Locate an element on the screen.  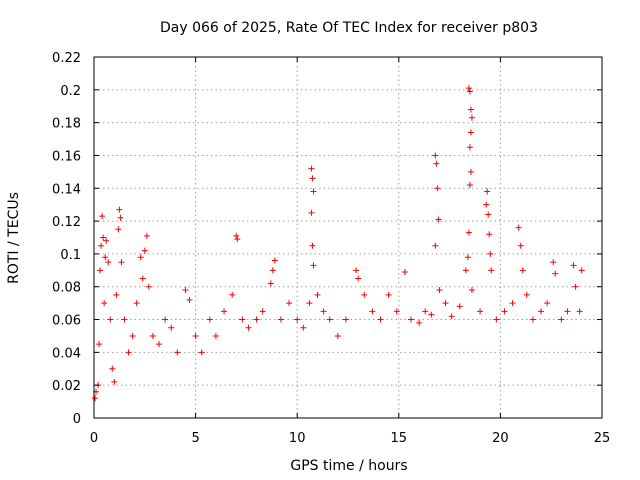
x-tick-label: 25 is located at coordinates (602, 438).